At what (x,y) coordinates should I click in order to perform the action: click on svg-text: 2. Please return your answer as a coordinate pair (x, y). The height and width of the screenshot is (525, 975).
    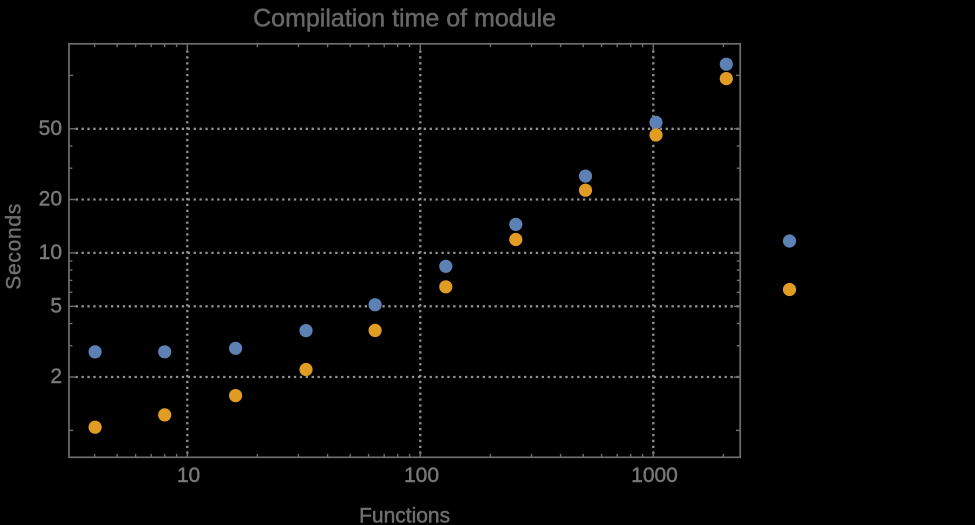
    Looking at the image, I should click on (56, 376).